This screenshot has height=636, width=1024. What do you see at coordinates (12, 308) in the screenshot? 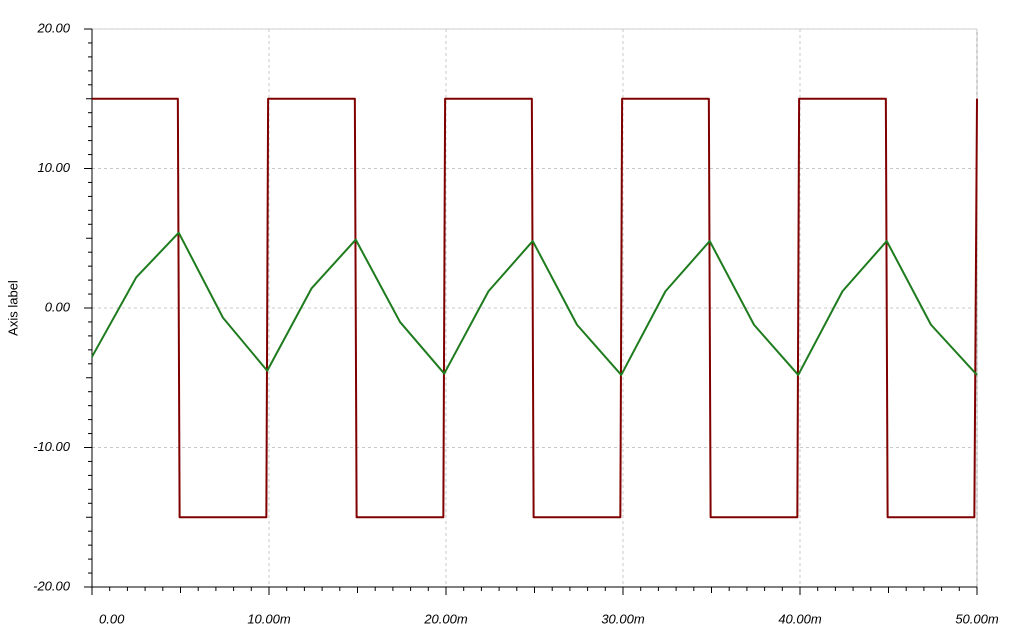
I see `y-axis-label: Axis label` at bounding box center [12, 308].